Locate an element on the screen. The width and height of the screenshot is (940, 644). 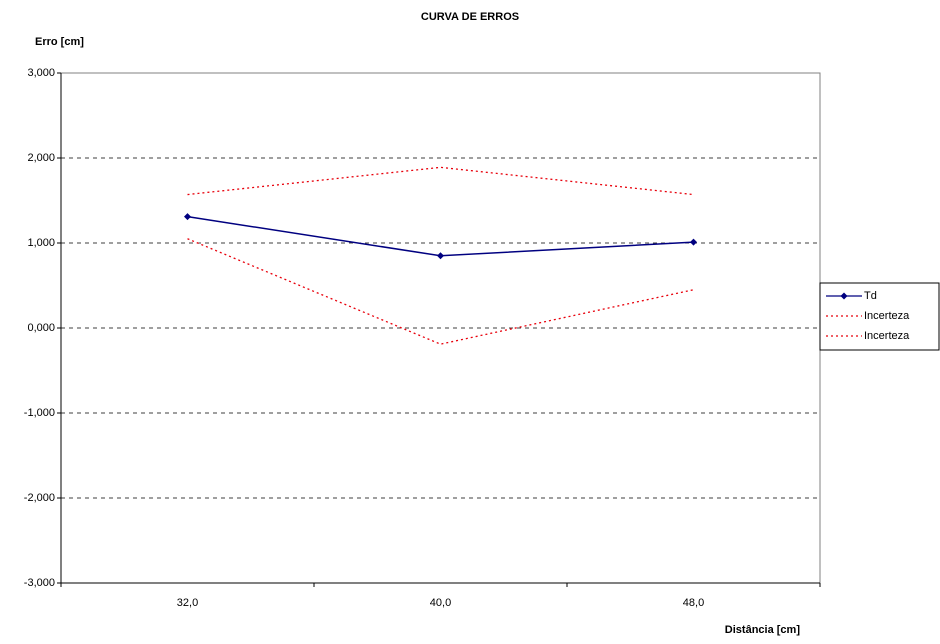
y-tick-label: -3,000 is located at coordinates (39, 583).